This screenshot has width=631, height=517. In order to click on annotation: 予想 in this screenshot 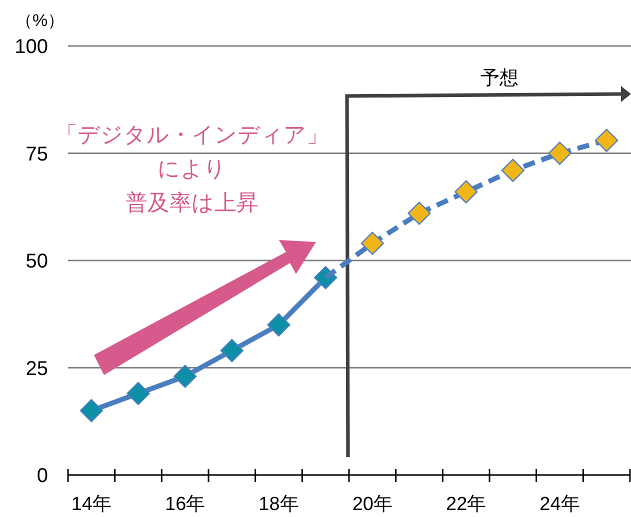, I will do `click(499, 78)`.